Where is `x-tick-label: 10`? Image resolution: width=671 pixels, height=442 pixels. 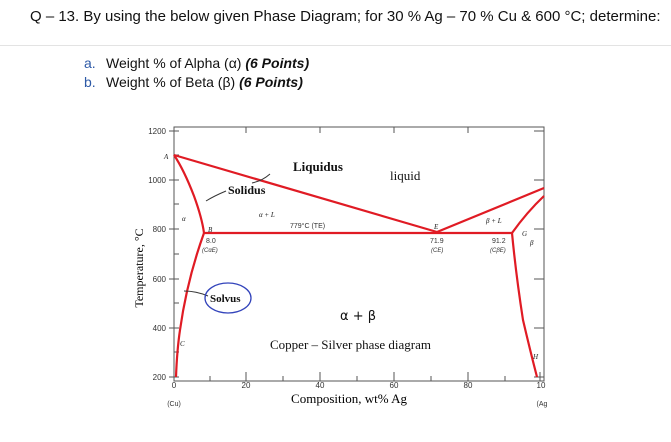
x-tick-label: 10 is located at coordinates (541, 385).